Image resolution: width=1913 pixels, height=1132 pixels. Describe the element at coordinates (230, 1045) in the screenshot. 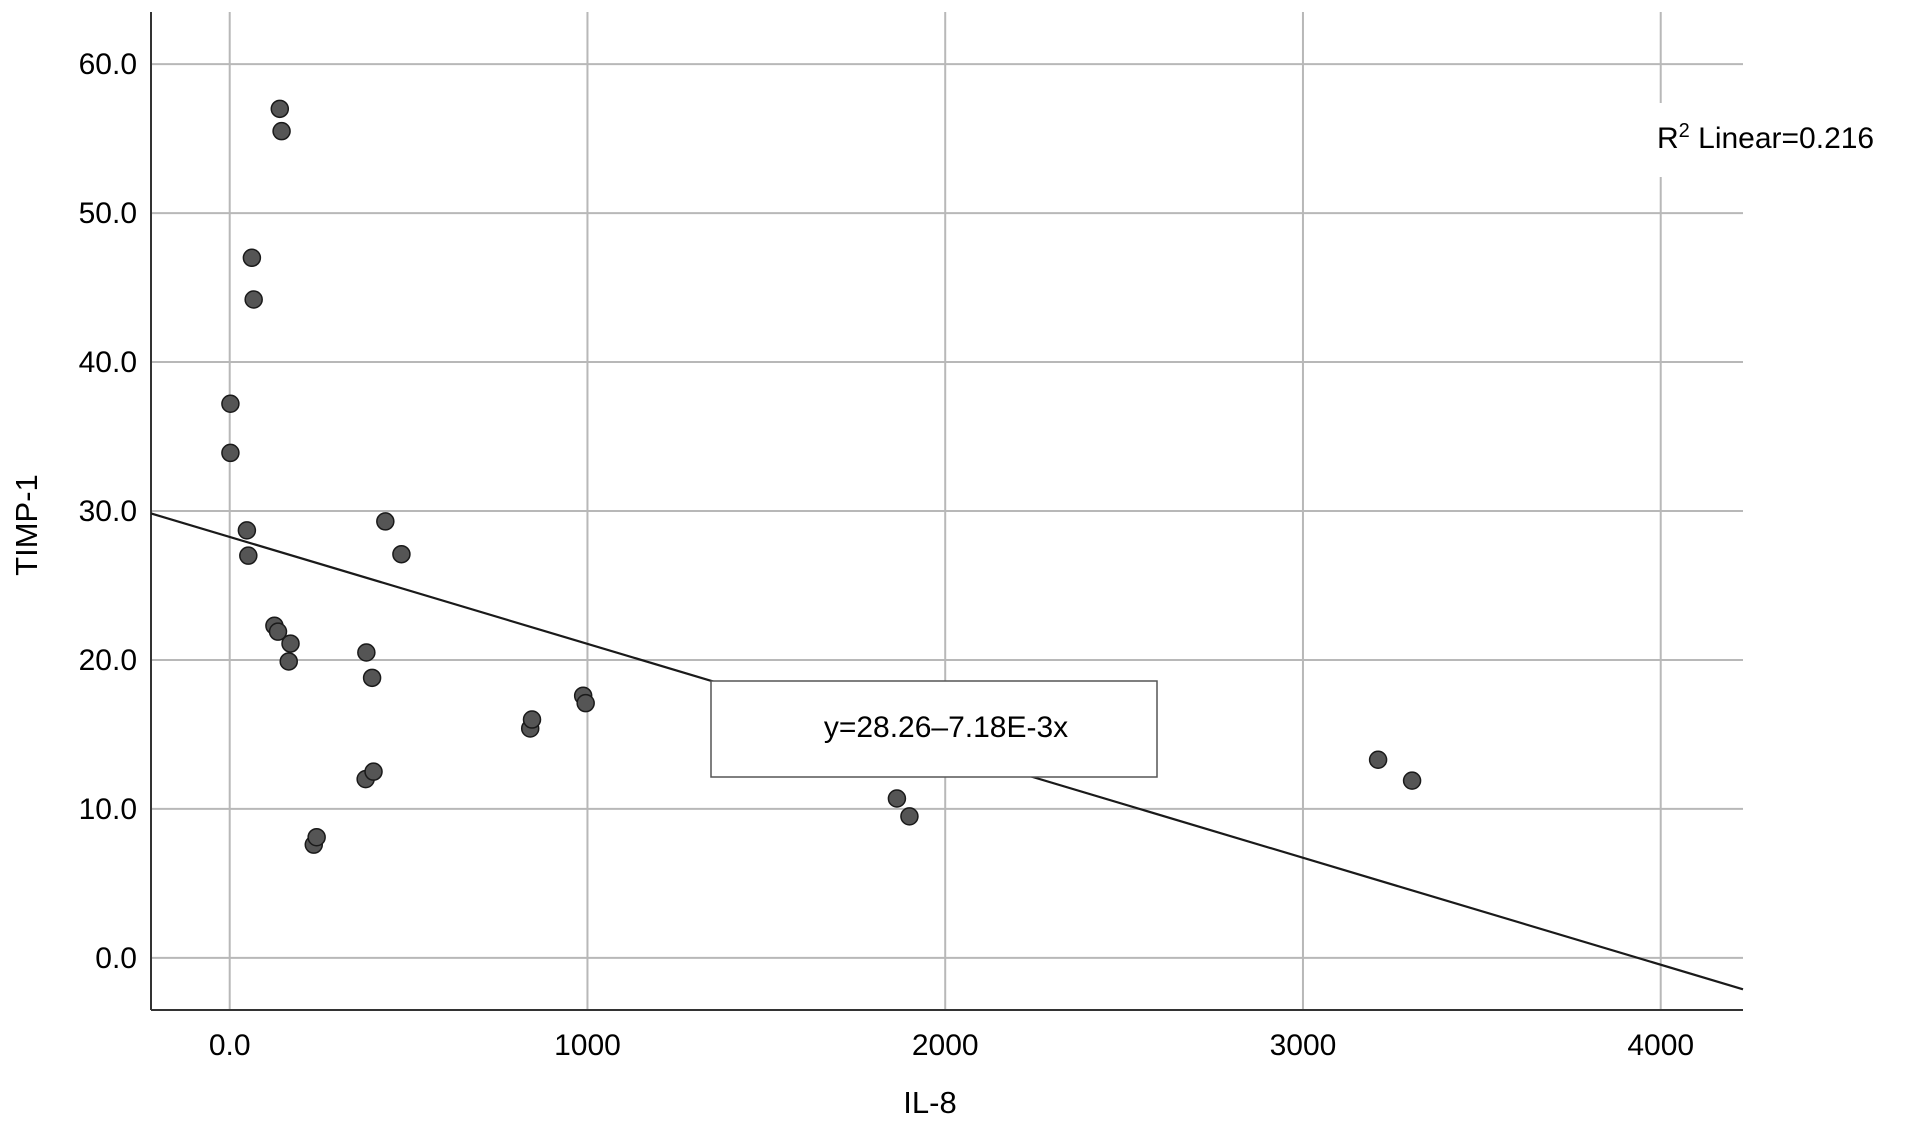

I see `x-tick-label: 0.0` at that location.